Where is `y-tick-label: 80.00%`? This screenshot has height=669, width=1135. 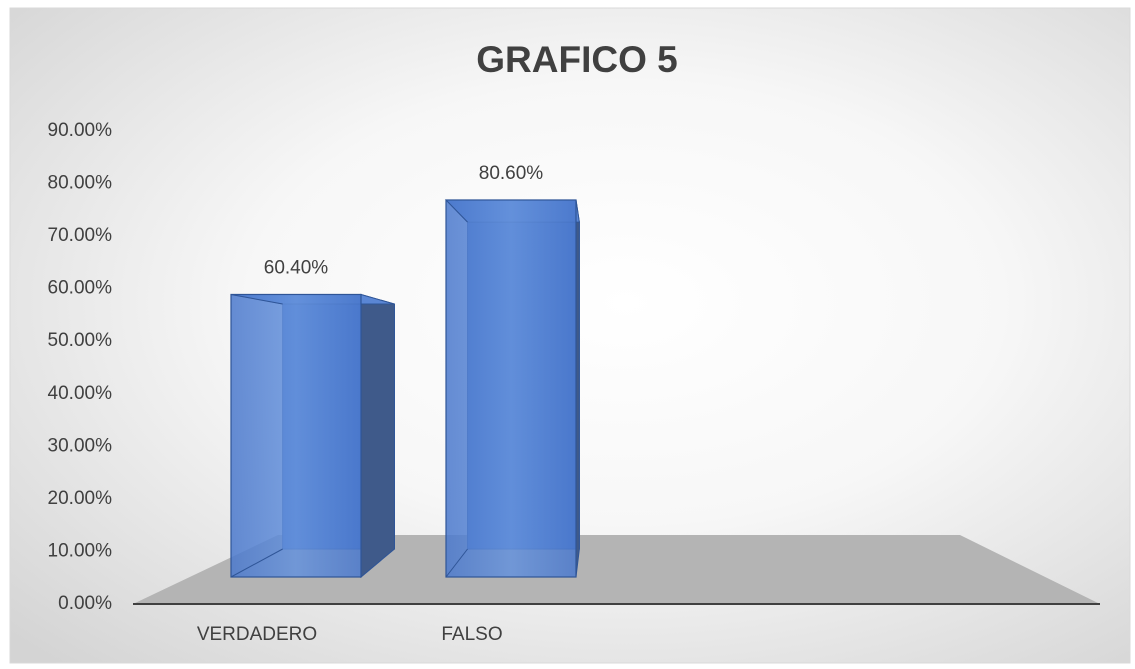 y-tick-label: 80.00% is located at coordinates (80, 183).